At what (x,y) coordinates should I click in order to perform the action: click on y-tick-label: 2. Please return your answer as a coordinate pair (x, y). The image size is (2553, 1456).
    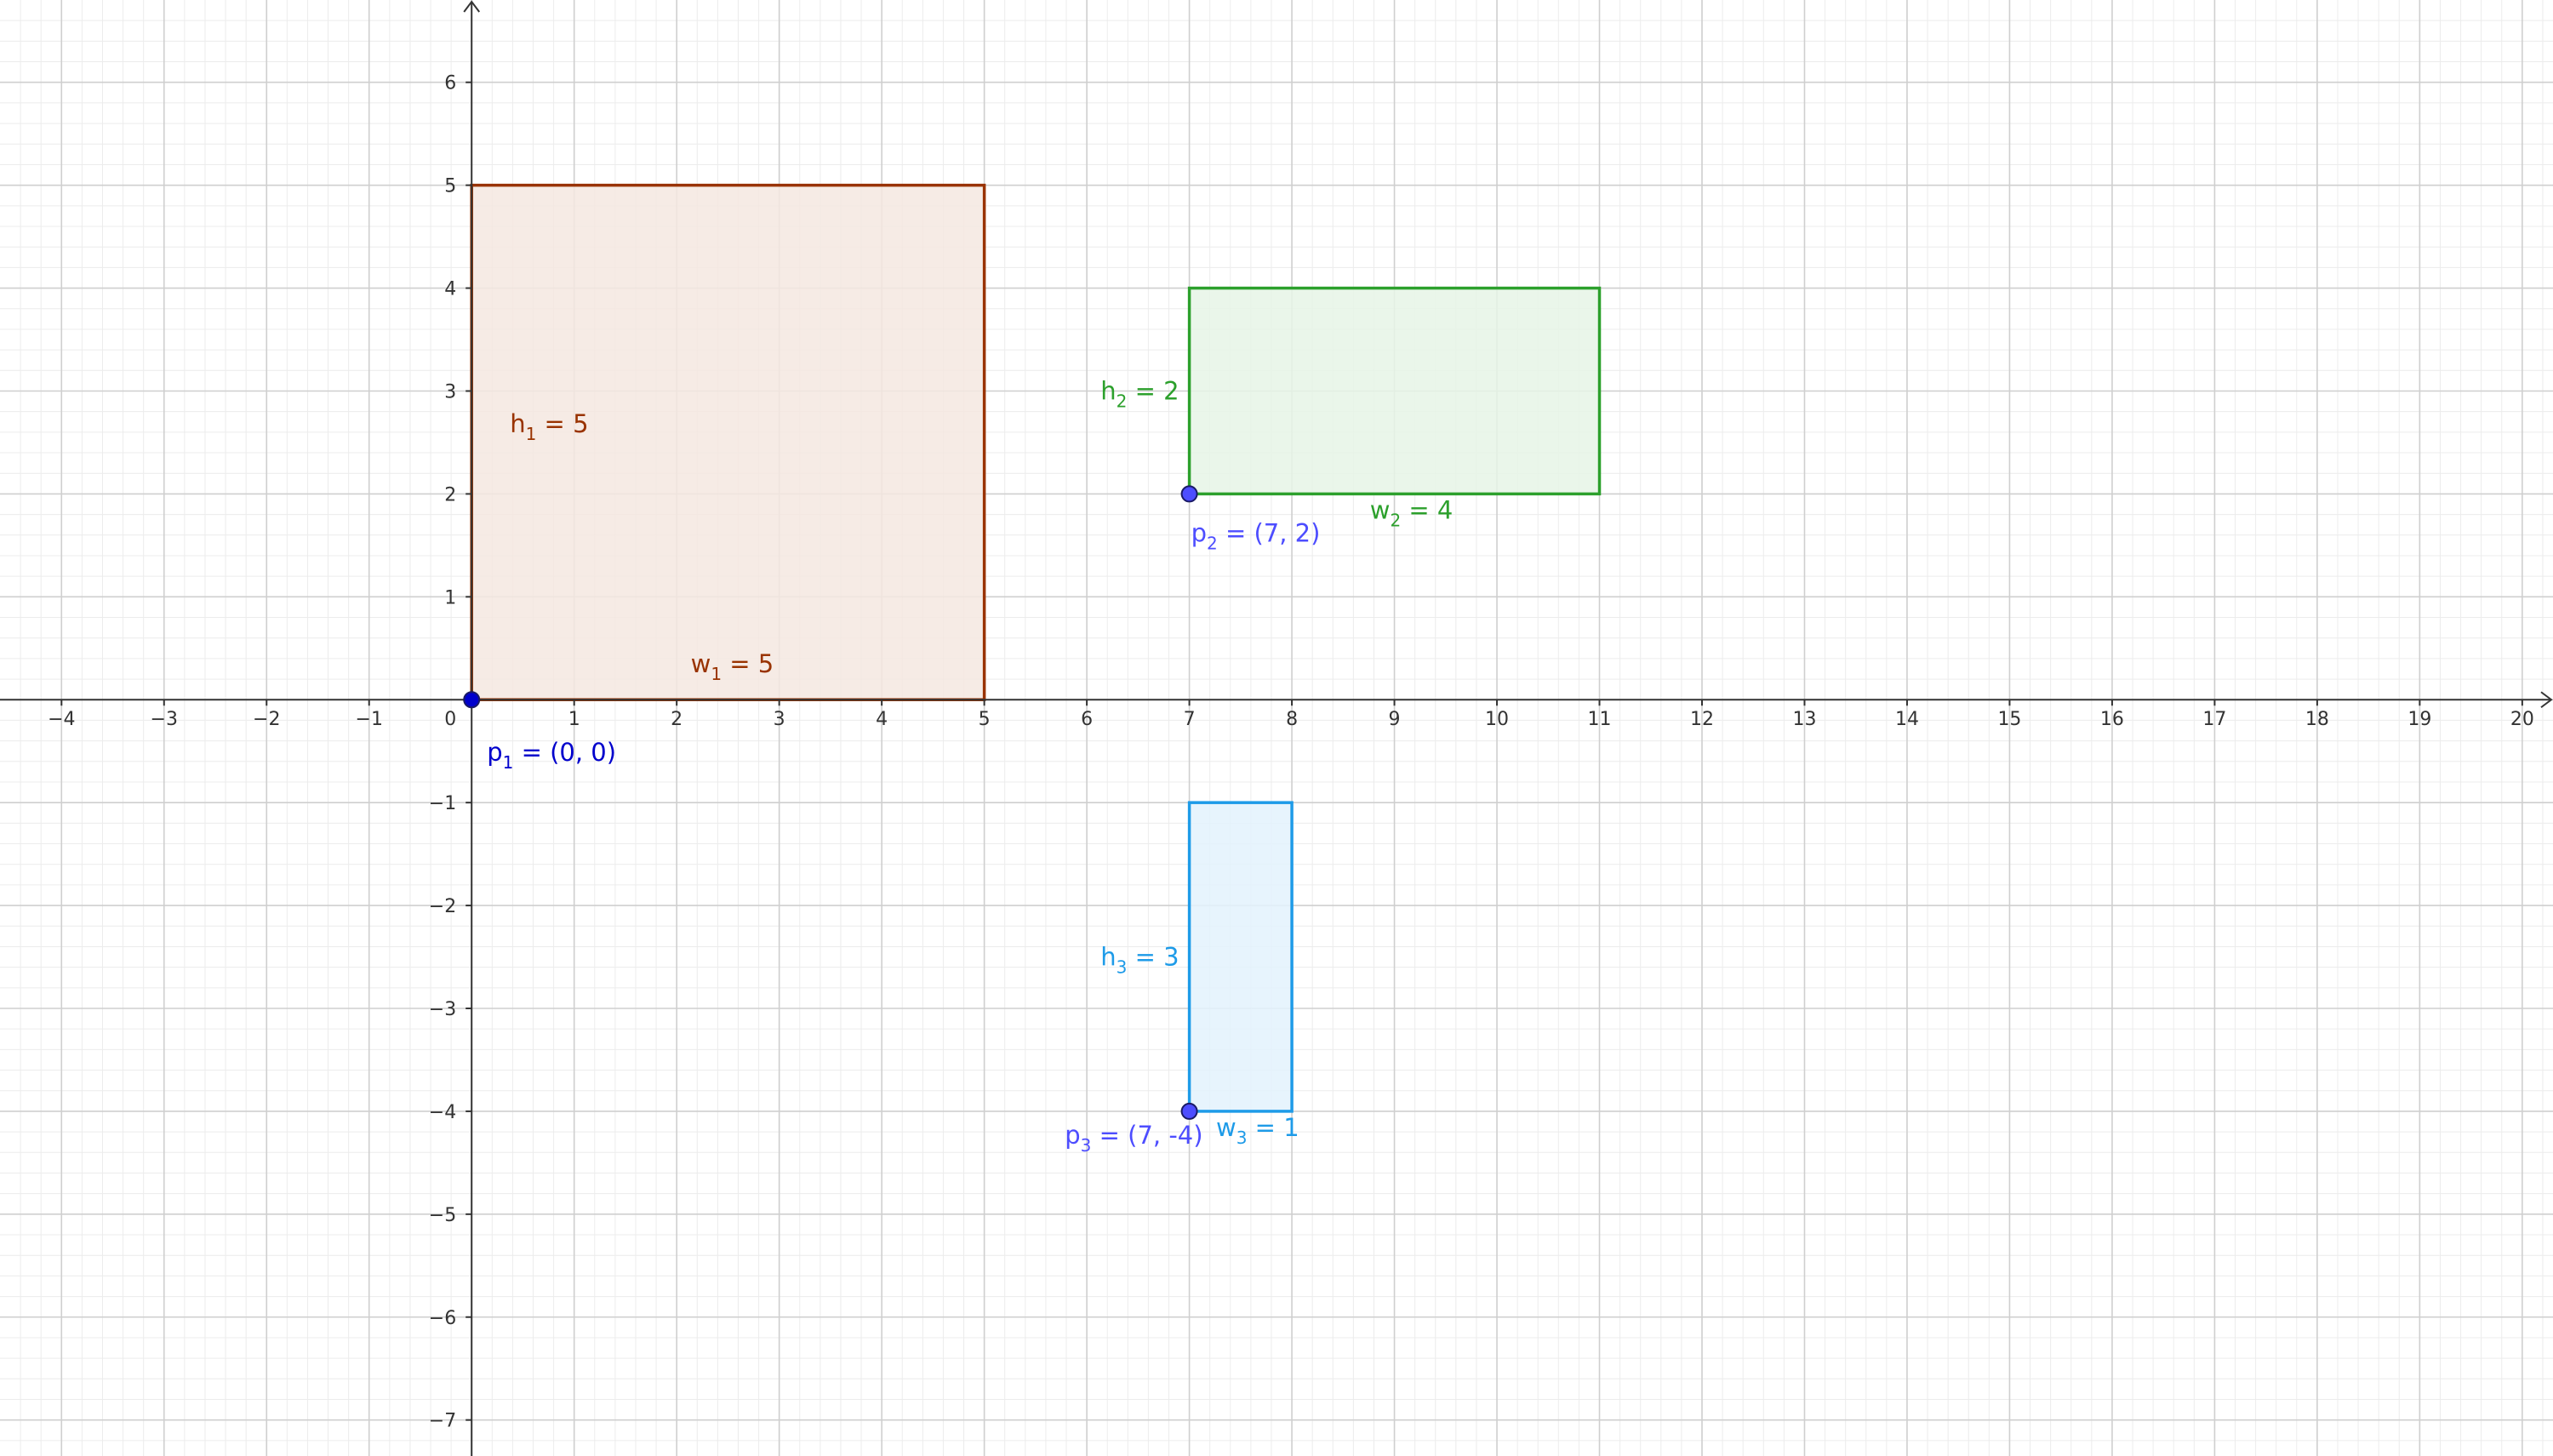
    Looking at the image, I should click on (450, 495).